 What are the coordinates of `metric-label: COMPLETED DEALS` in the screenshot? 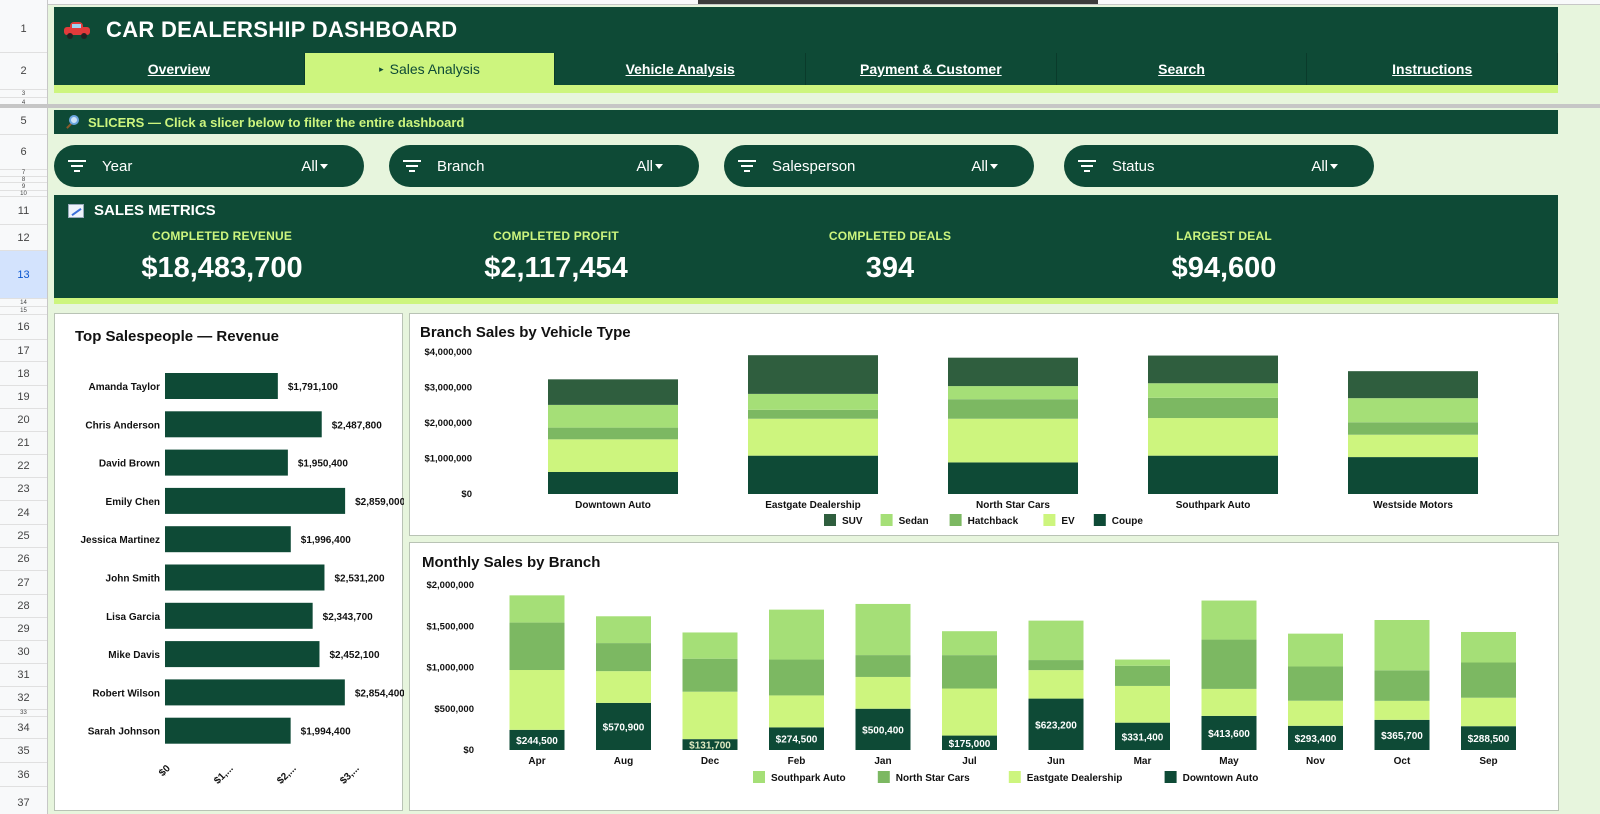 It's located at (890, 236).